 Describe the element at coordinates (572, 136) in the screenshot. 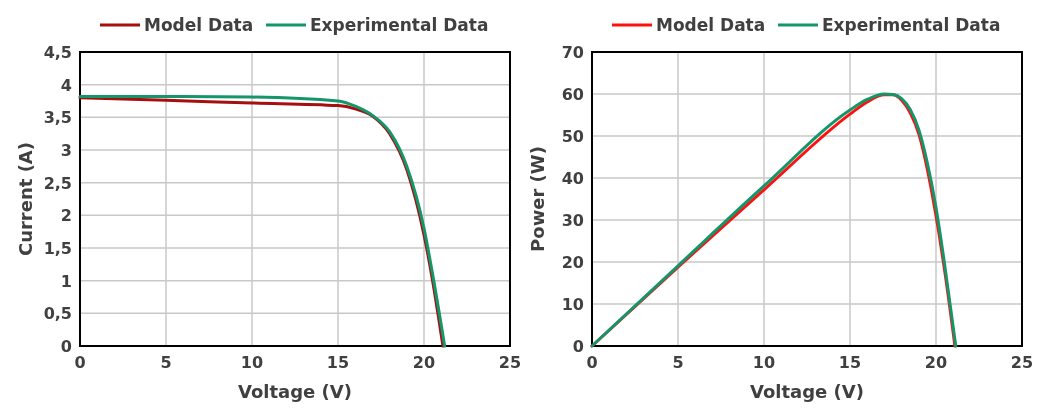

I see `y-tick-label: 50` at that location.